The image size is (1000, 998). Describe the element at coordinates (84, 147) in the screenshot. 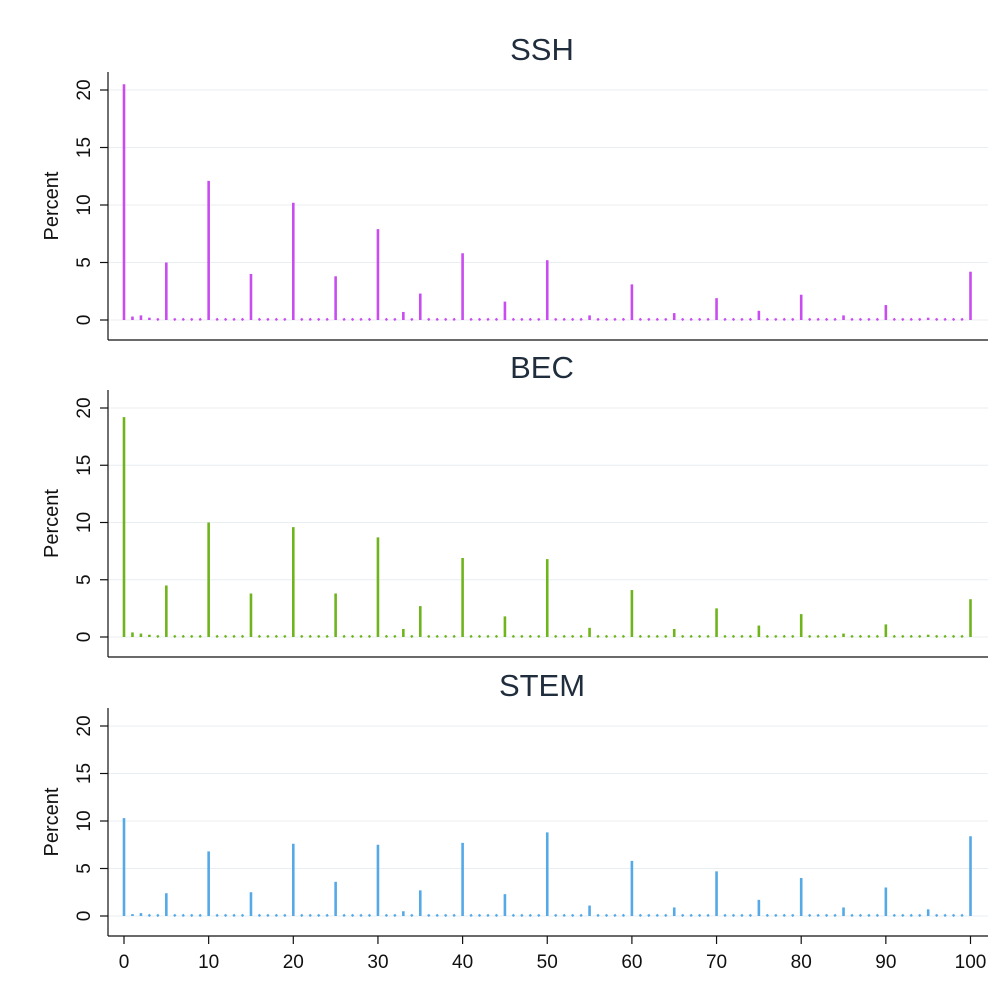

I see `y-tick-label: 15` at that location.